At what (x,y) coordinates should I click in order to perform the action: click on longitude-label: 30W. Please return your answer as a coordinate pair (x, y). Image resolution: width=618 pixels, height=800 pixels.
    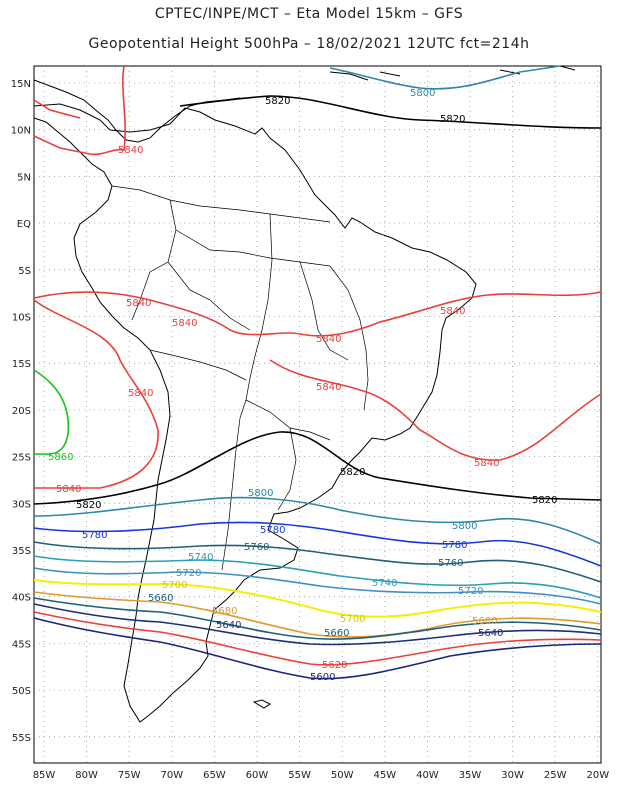
    Looking at the image, I should click on (512, 775).